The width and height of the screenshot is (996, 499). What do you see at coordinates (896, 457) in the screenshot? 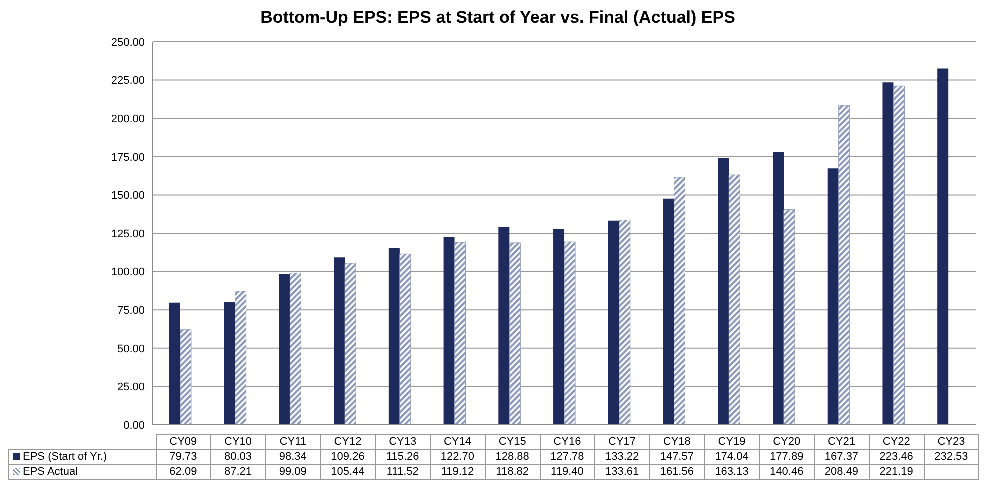
I see `data-label: 223.46` at bounding box center [896, 457].